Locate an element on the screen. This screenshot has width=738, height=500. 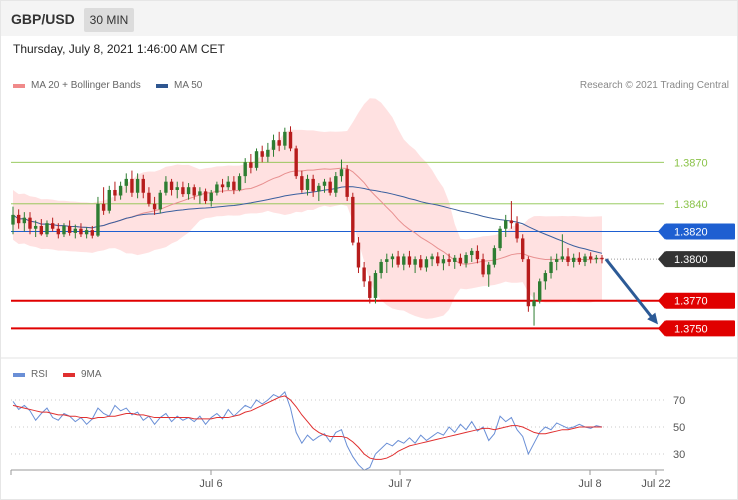
timeframe-badge: 30 MIN is located at coordinates (109, 20).